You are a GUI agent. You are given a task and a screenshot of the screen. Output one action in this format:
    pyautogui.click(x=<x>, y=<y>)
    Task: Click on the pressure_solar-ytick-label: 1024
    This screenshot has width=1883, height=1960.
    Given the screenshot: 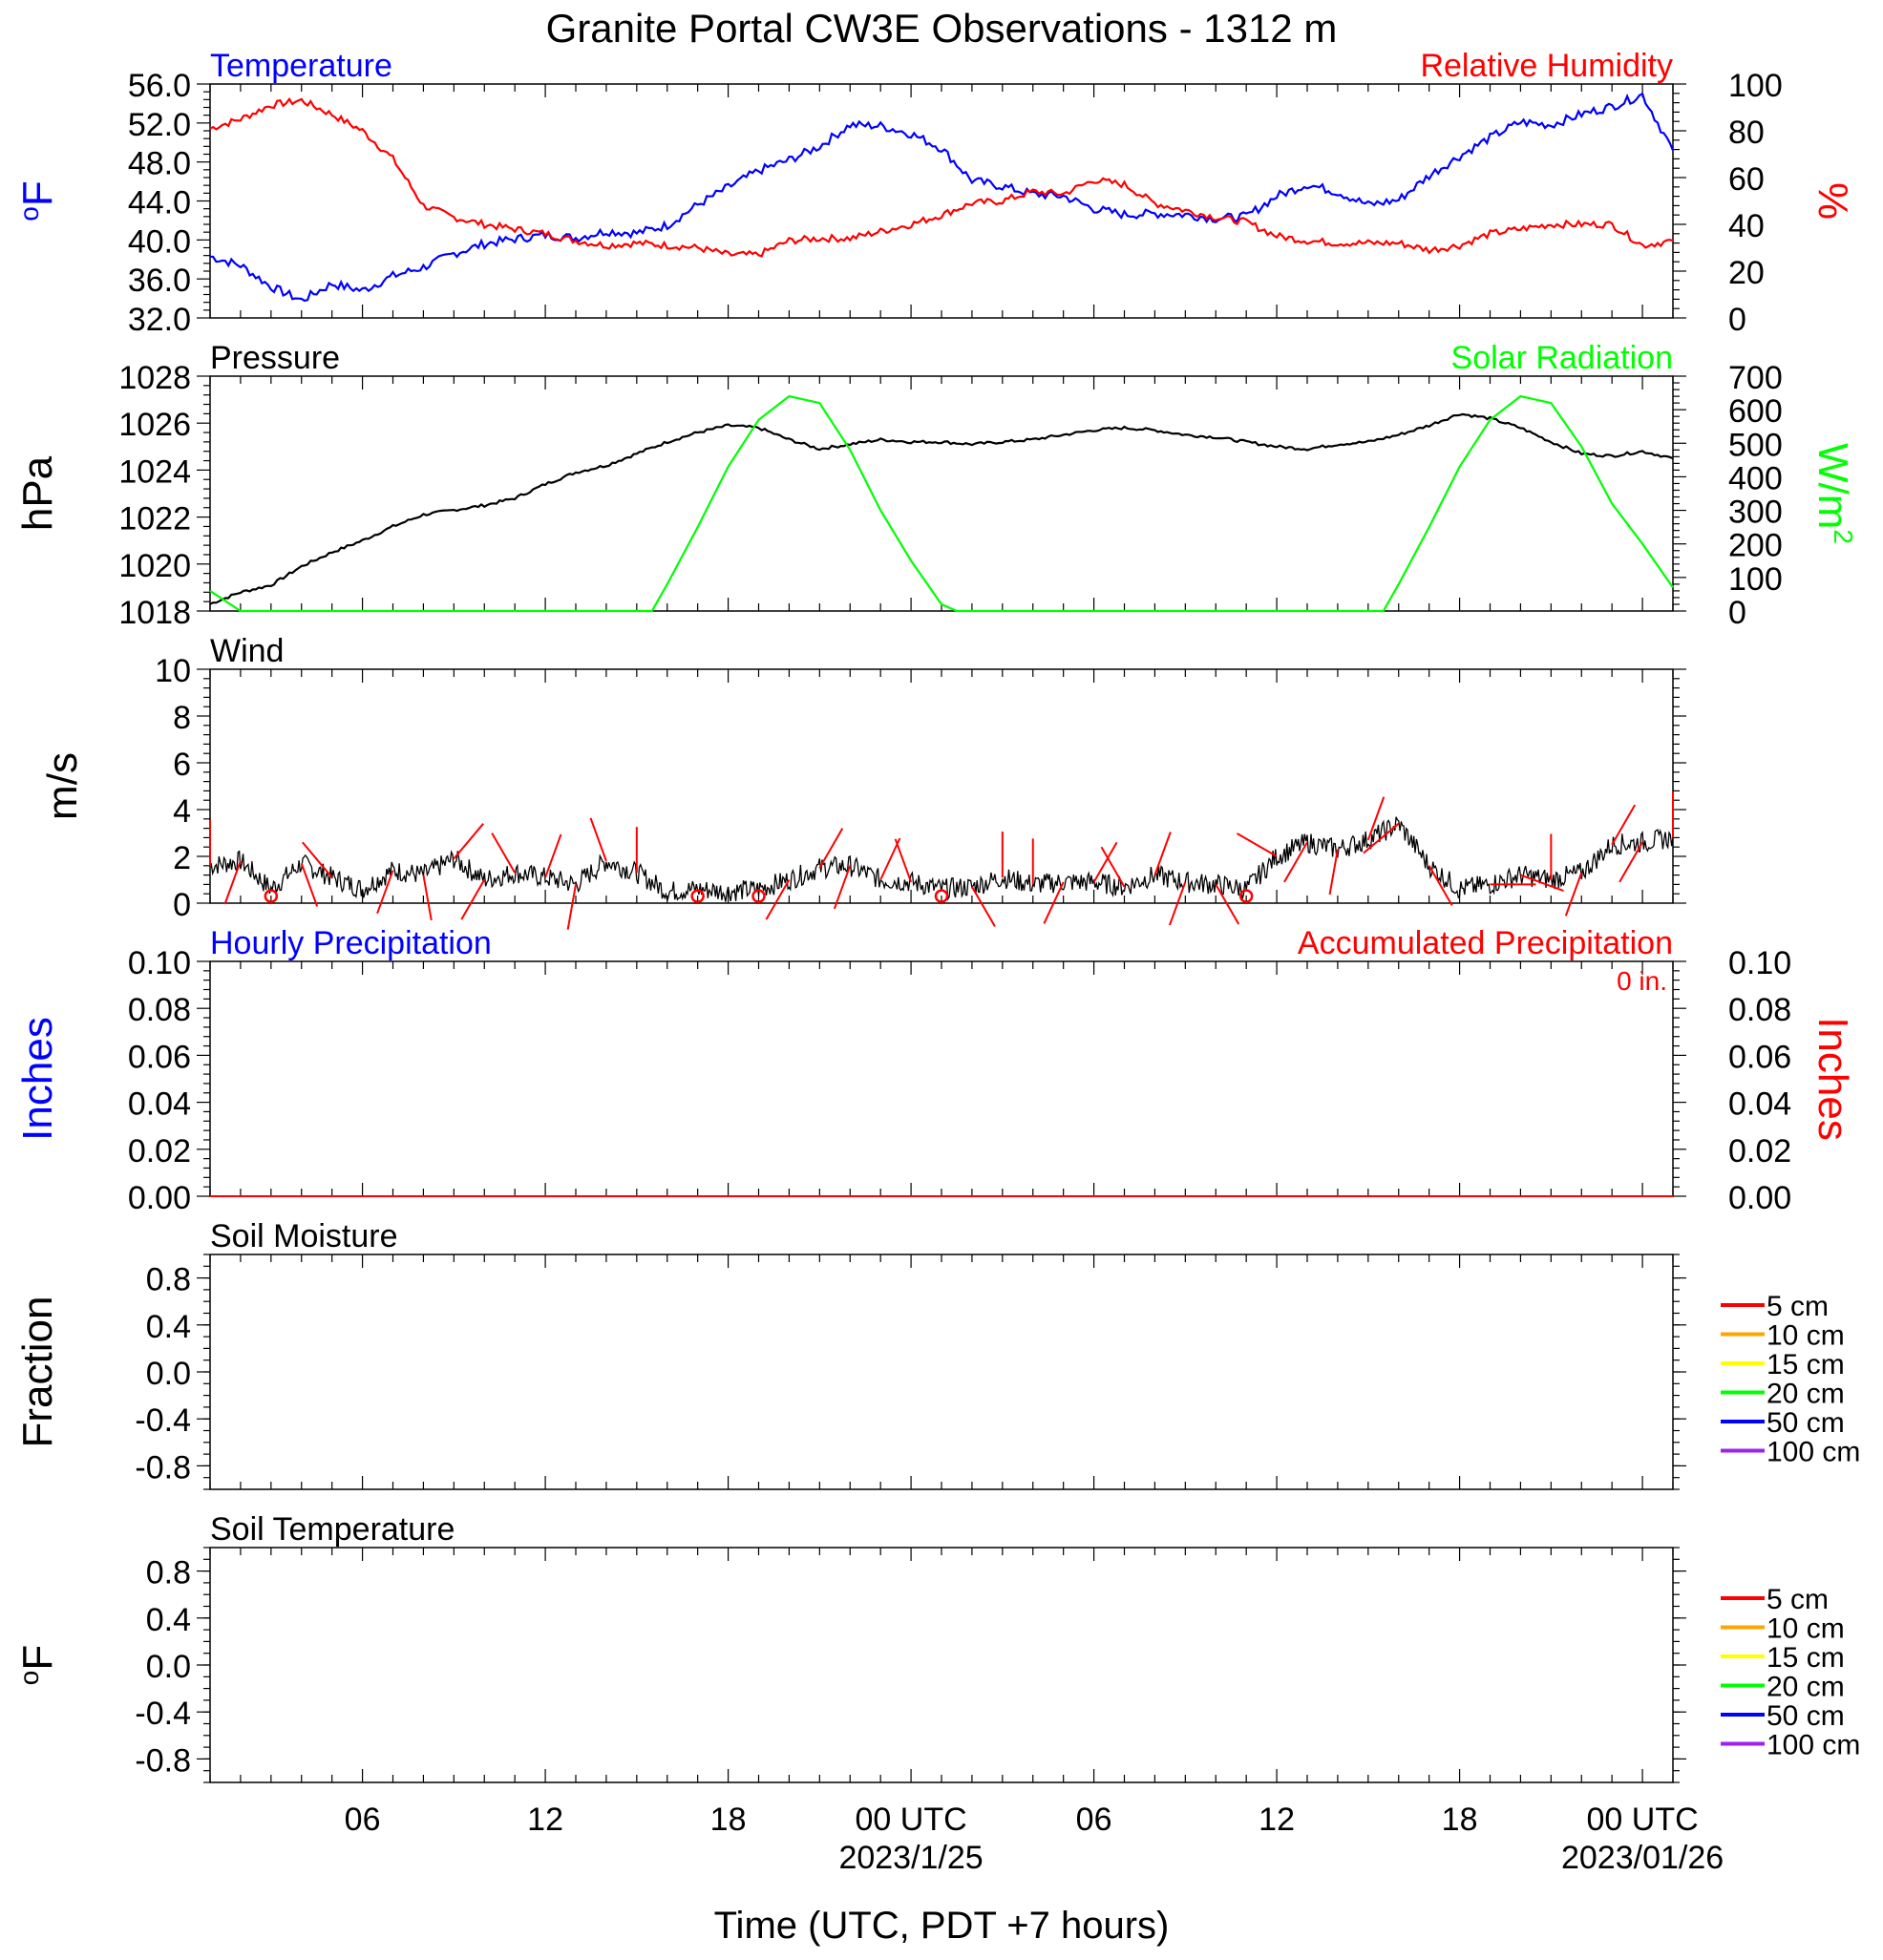 What is the action you would take?
    pyautogui.click(x=154, y=471)
    